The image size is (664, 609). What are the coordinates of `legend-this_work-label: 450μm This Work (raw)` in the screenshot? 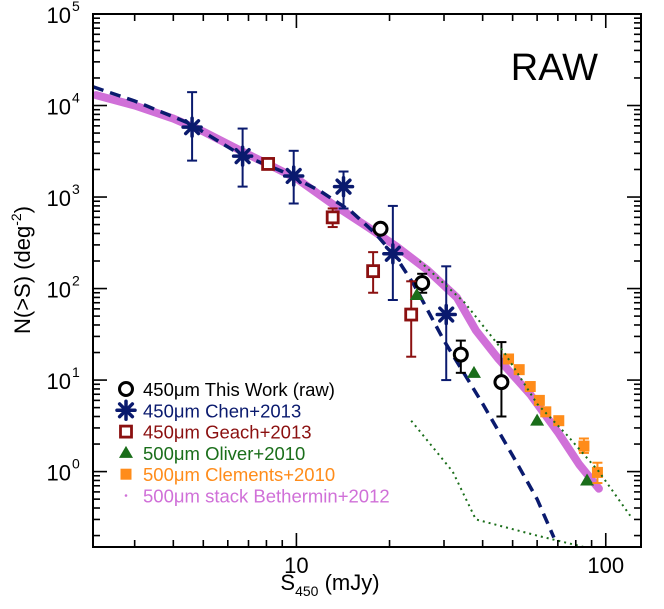 It's located at (239, 389).